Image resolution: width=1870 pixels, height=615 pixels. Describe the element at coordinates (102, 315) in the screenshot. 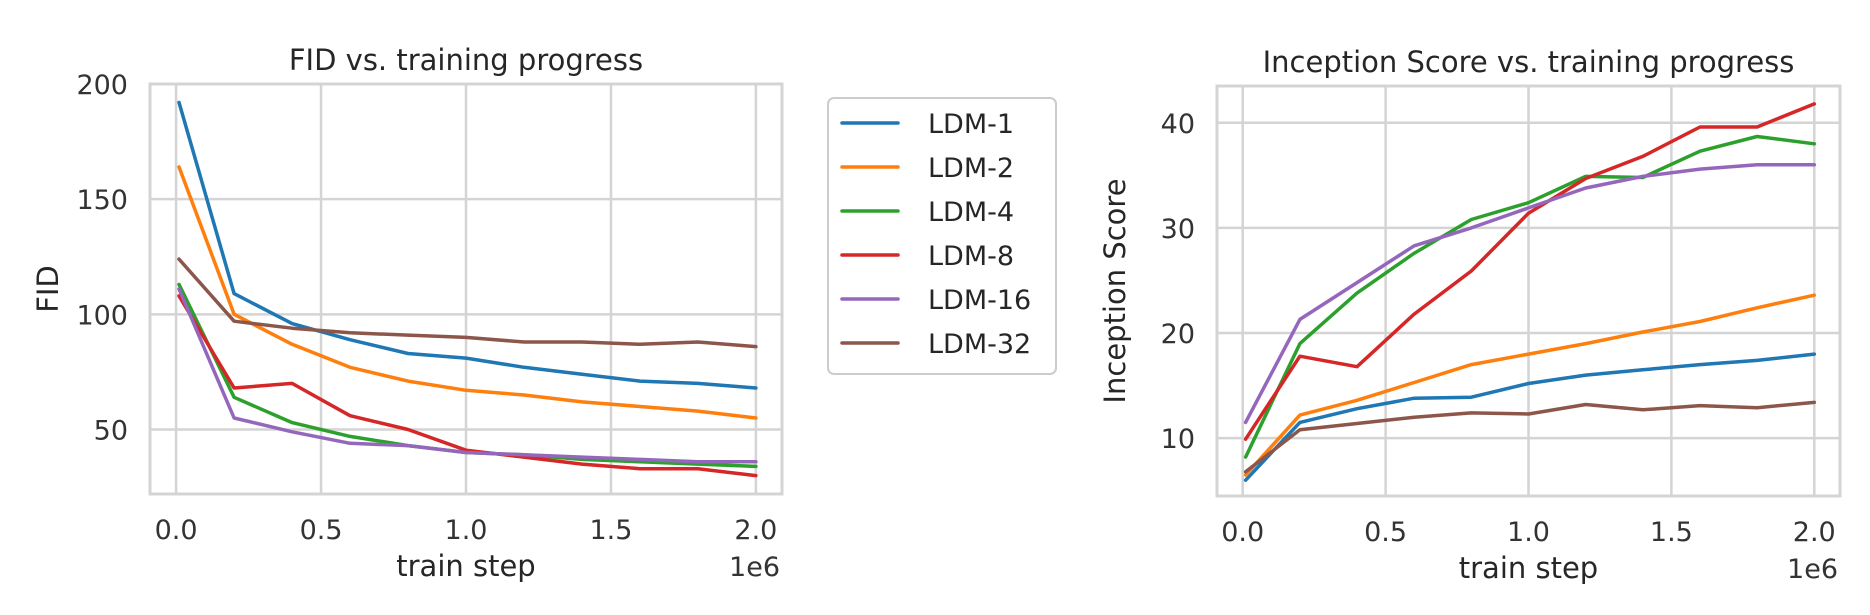

I see `fid-y-tick-label: 100` at that location.